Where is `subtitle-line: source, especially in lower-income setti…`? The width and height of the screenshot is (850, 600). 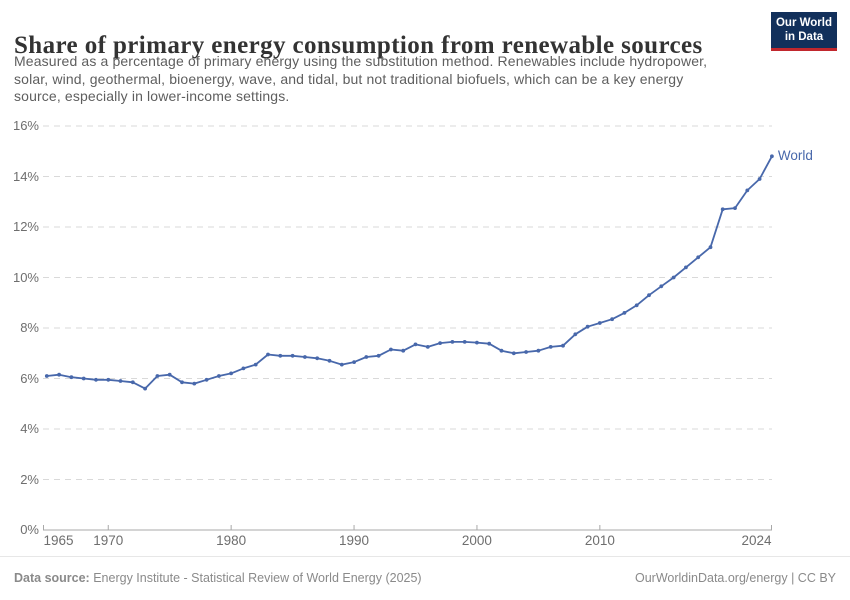
subtitle-line: source, especially in lower-income setti… is located at coordinates (152, 96).